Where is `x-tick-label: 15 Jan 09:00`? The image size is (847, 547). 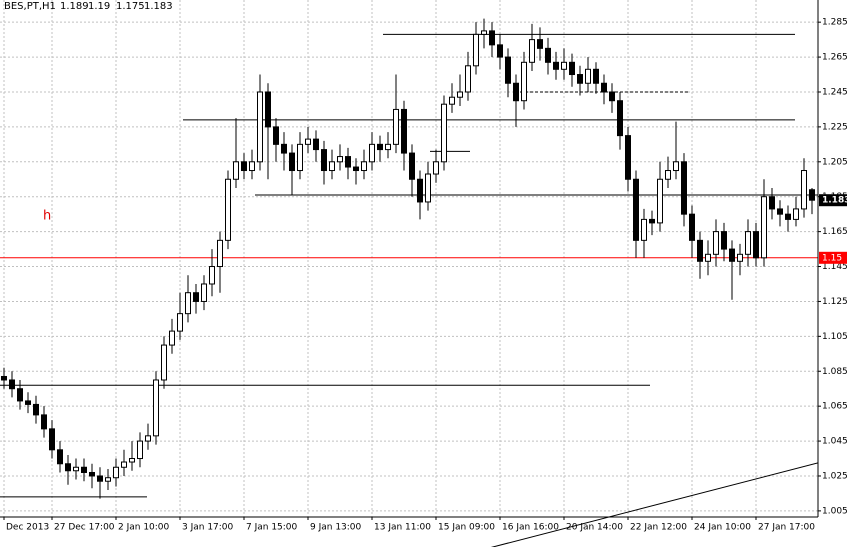
x-tick-label: 15 Jan 09:00 is located at coordinates (466, 528).